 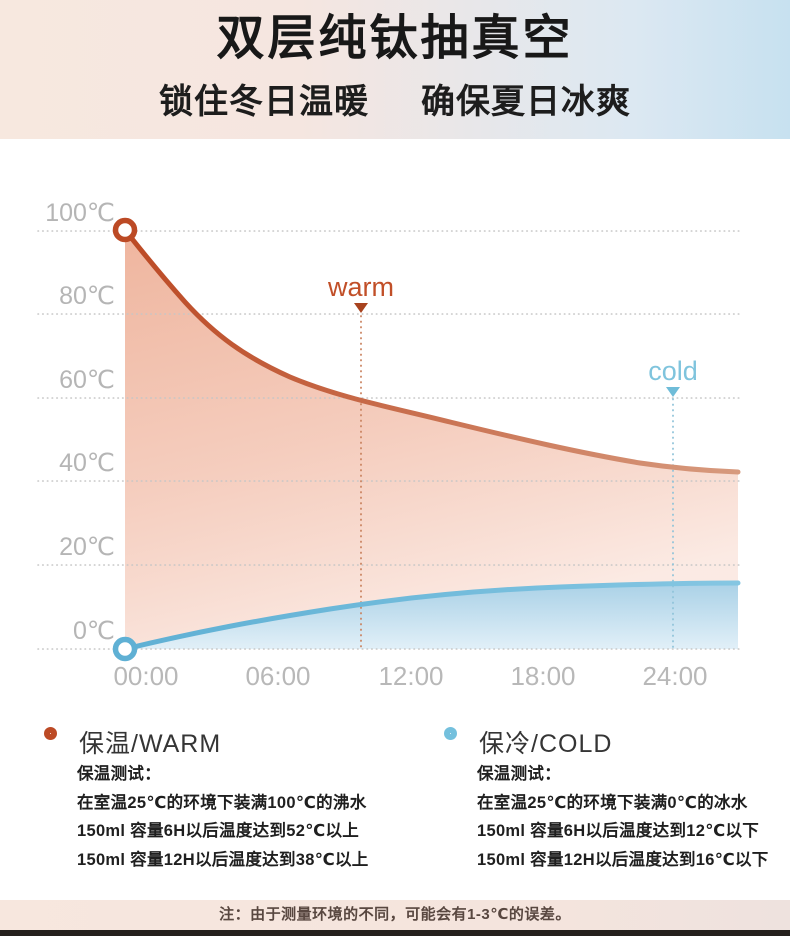 I want to click on x-tick-2400: 24:00, so click(x=674, y=676).